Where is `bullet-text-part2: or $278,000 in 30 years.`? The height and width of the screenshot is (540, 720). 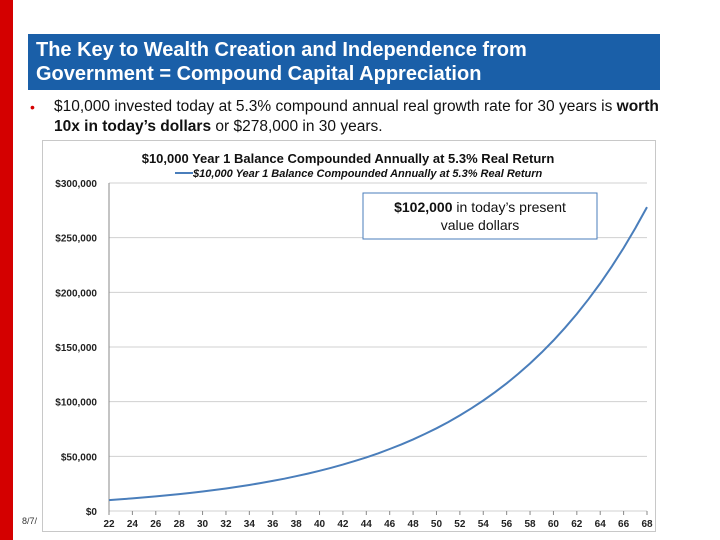
bullet-text-part2: or $278,000 in 30 years. is located at coordinates (297, 126).